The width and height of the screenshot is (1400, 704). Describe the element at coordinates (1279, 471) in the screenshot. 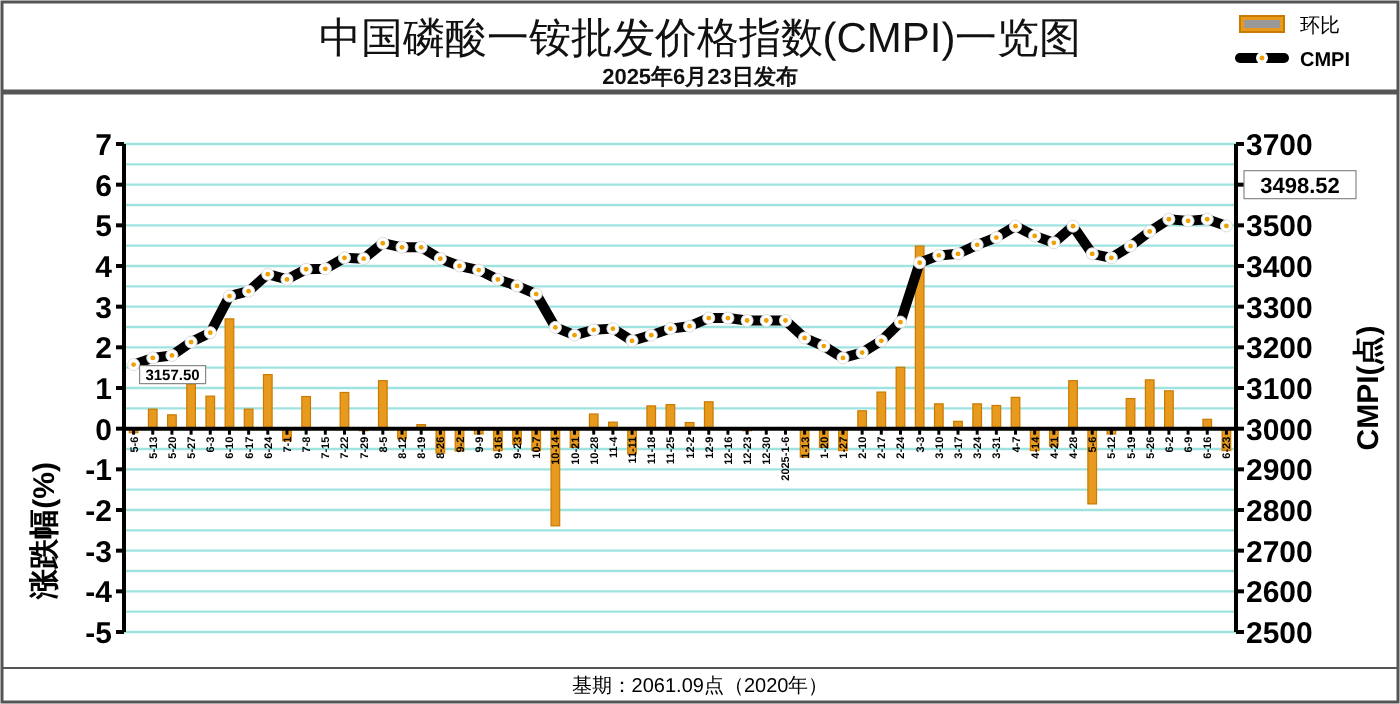

I see `y2-tick-label: 2900` at that location.